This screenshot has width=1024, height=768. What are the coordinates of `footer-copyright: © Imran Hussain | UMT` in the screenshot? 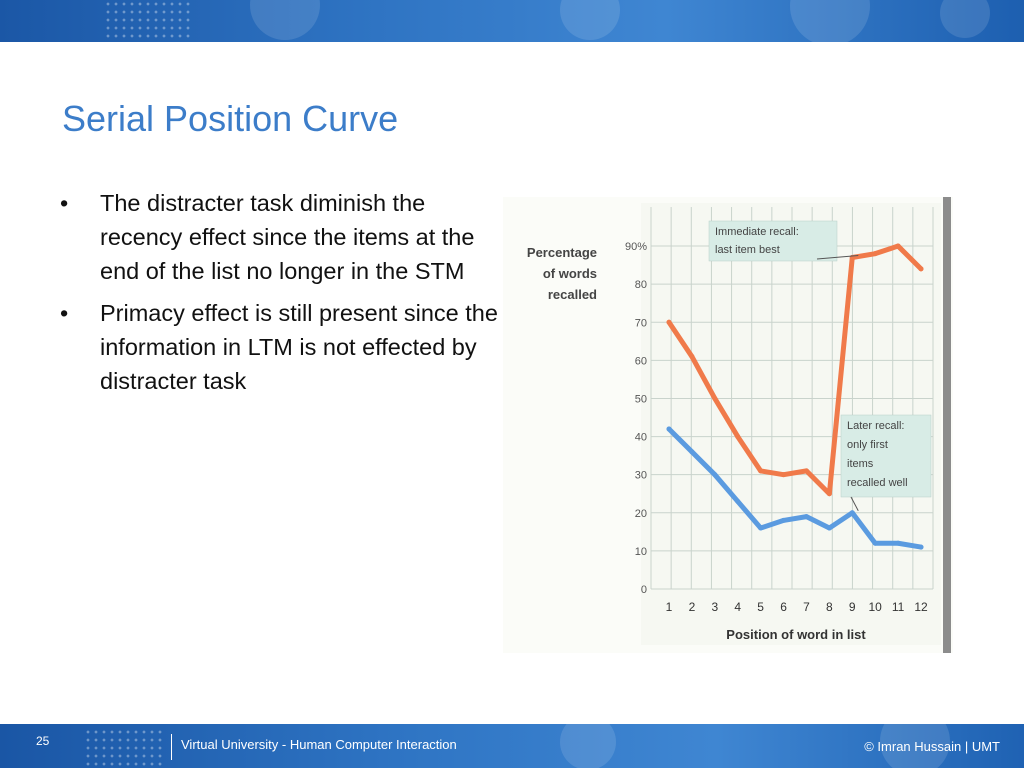 It's located at (932, 746).